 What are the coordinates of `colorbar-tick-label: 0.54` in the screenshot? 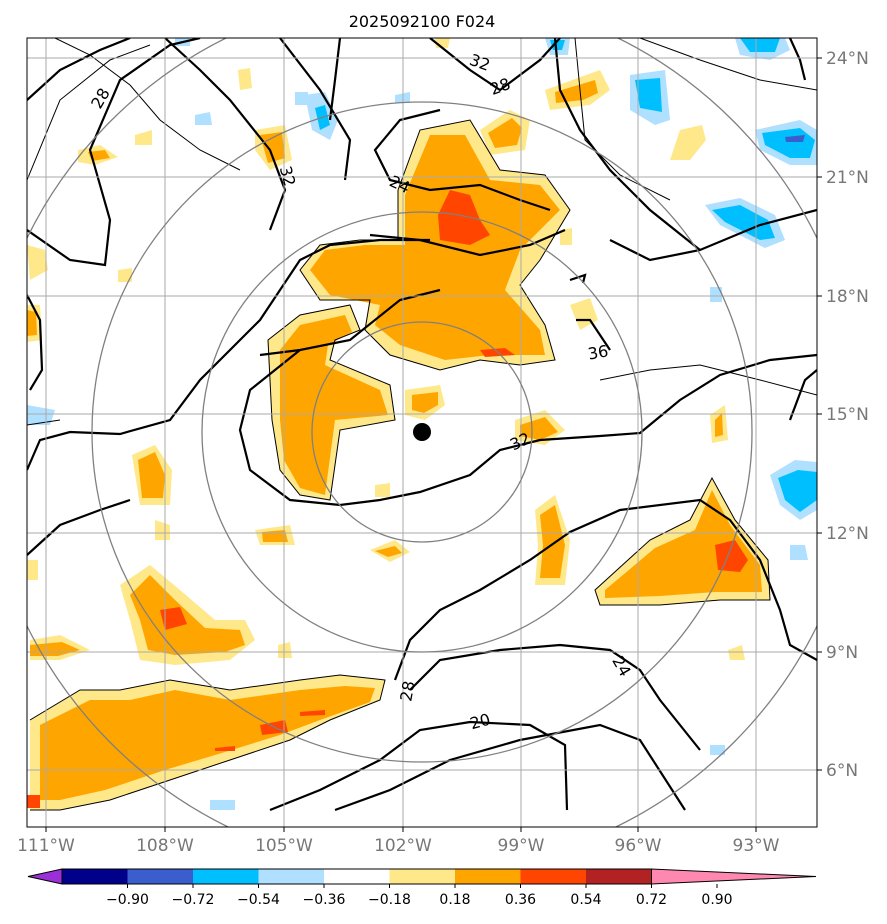 It's located at (585, 900).